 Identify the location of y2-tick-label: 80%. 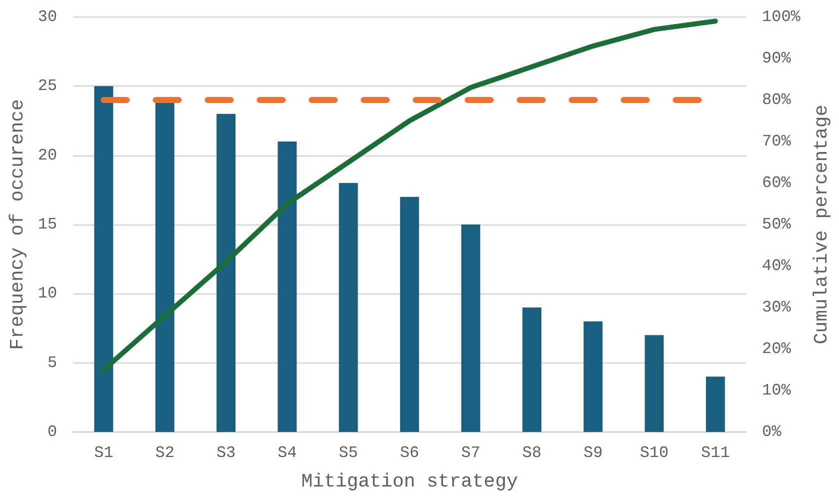
(777, 100).